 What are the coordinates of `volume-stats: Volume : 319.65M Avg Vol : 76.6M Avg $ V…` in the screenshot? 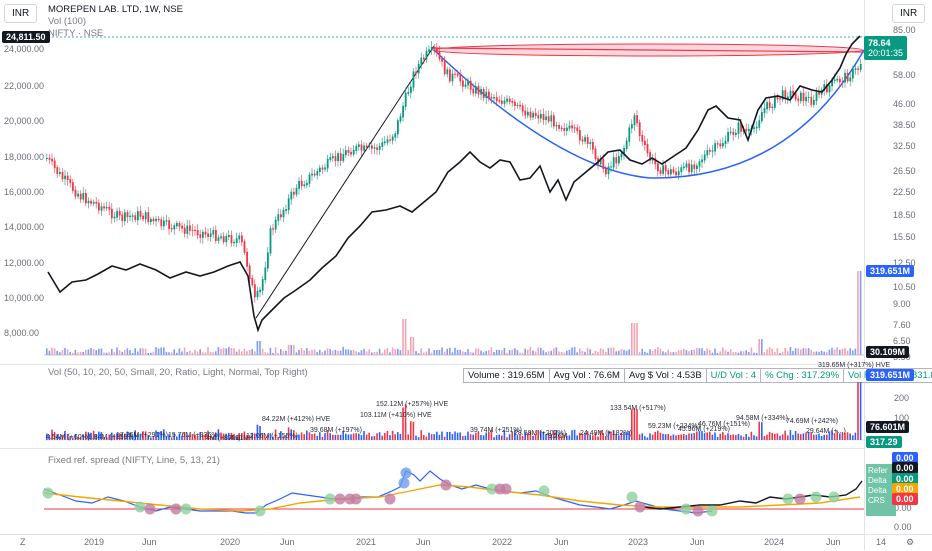 It's located at (697, 375).